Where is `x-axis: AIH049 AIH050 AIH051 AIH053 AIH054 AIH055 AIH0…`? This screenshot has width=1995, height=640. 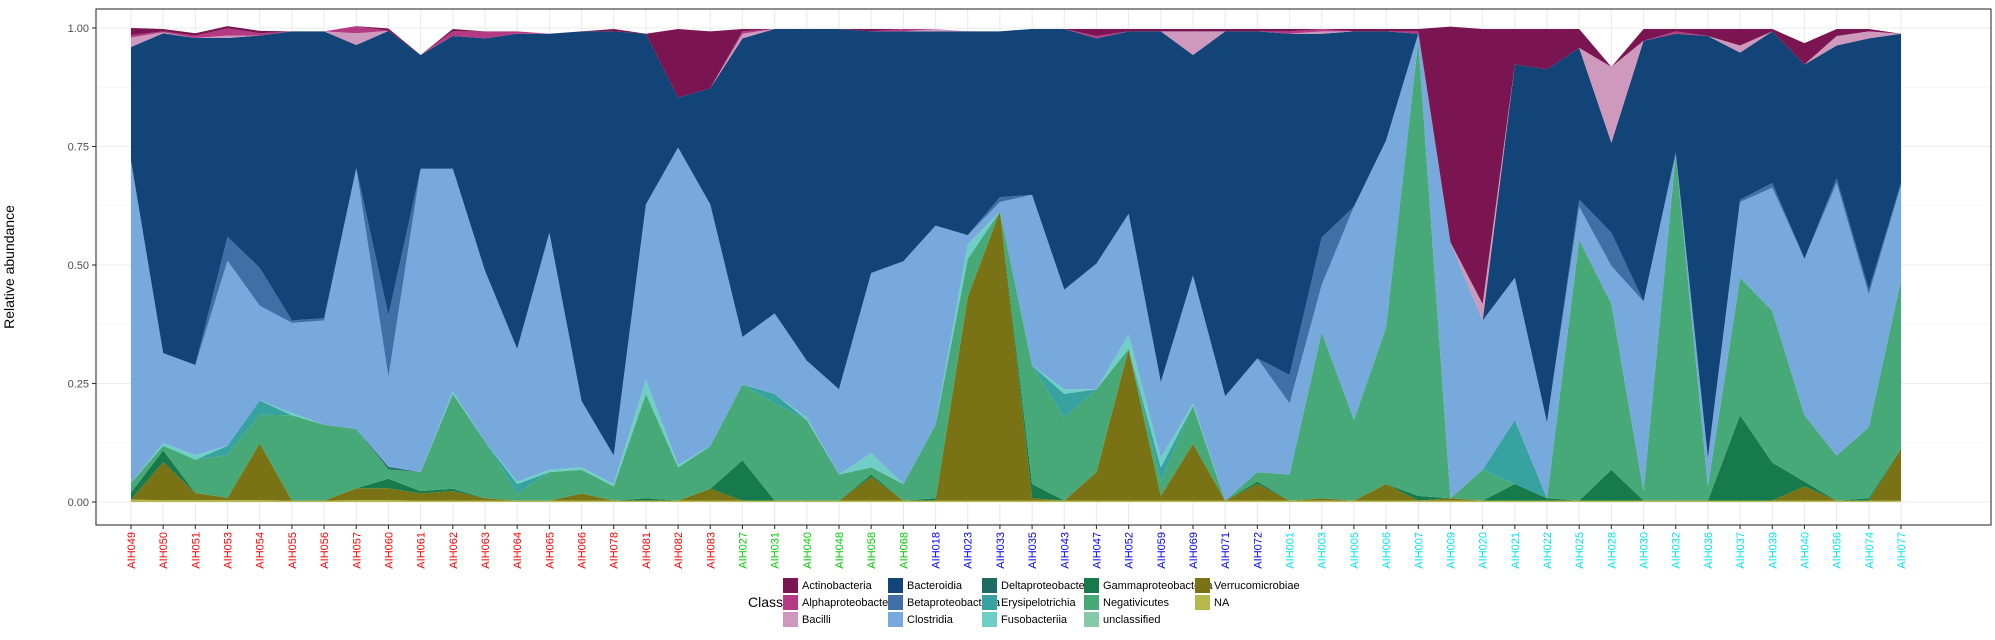
x-axis: AIH049 AIH050 AIH051 AIH053 AIH054 AIH055 AIH0… is located at coordinates (1017, 547).